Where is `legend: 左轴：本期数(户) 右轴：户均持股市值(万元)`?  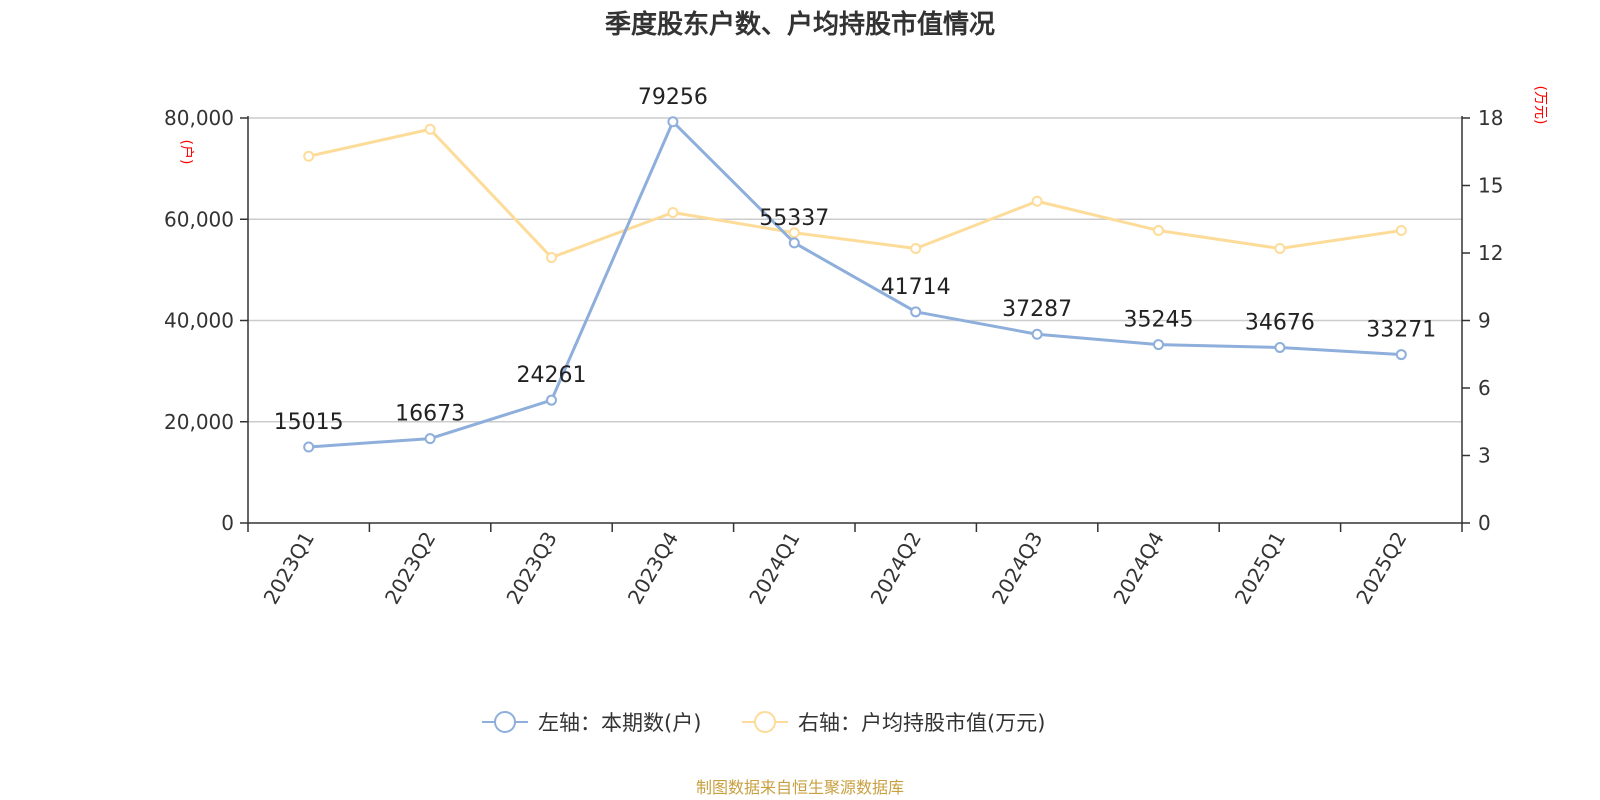
legend: 左轴：本期数(户) 右轴：户均持股市值(万元) is located at coordinates (763, 723).